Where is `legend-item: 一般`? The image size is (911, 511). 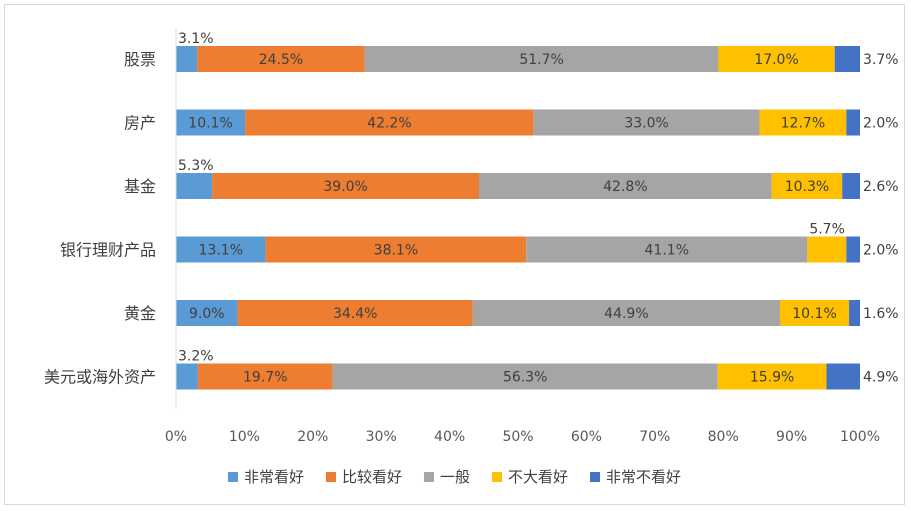 legend-item: 一般 is located at coordinates (446, 477).